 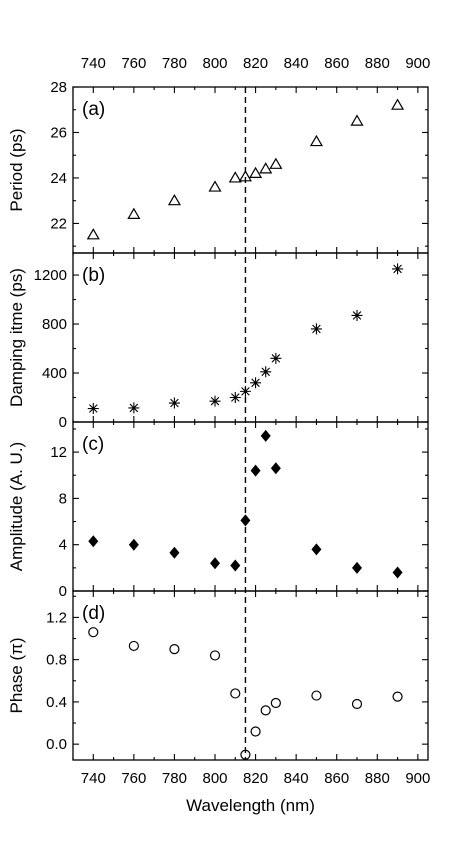 What do you see at coordinates (63, 498) in the screenshot?
I see `y-tick-label: 8` at bounding box center [63, 498].